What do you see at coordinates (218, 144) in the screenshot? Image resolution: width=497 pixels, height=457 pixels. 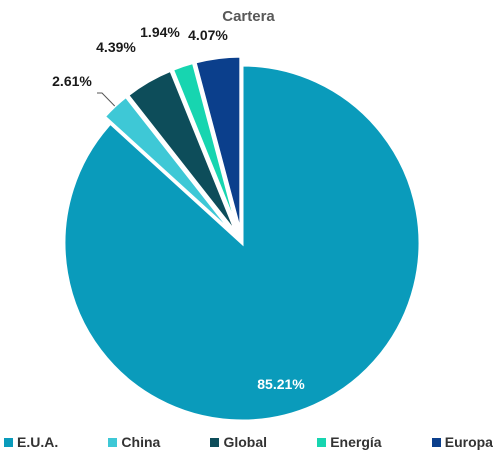 I see `pie-slice-europa` at bounding box center [218, 144].